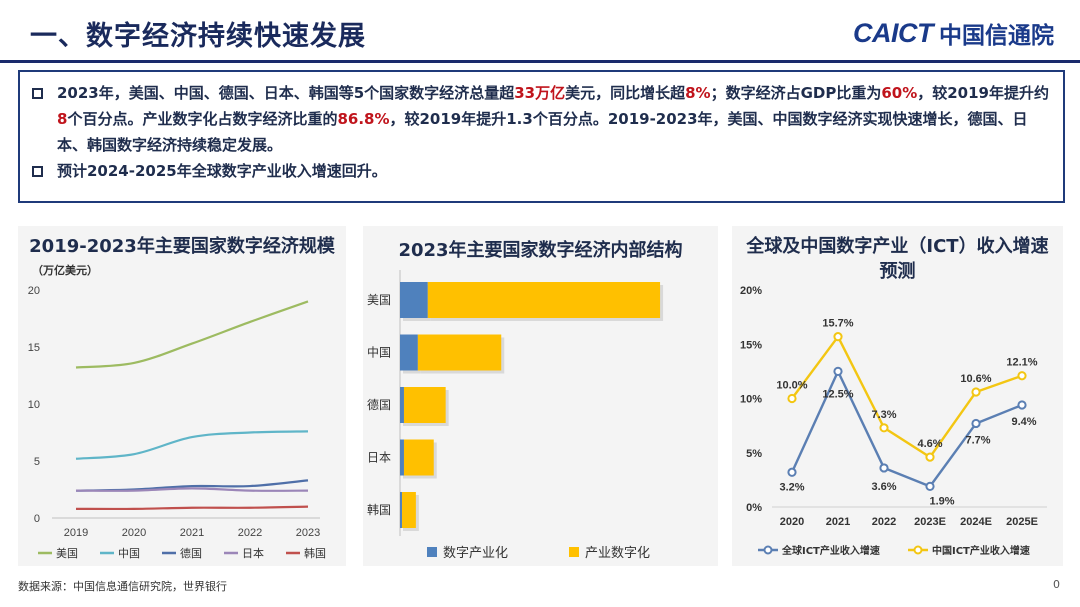 The height and width of the screenshot is (607, 1080). Describe the element at coordinates (976, 522) in the screenshot. I see `x-tick-label: 2024E` at that location.